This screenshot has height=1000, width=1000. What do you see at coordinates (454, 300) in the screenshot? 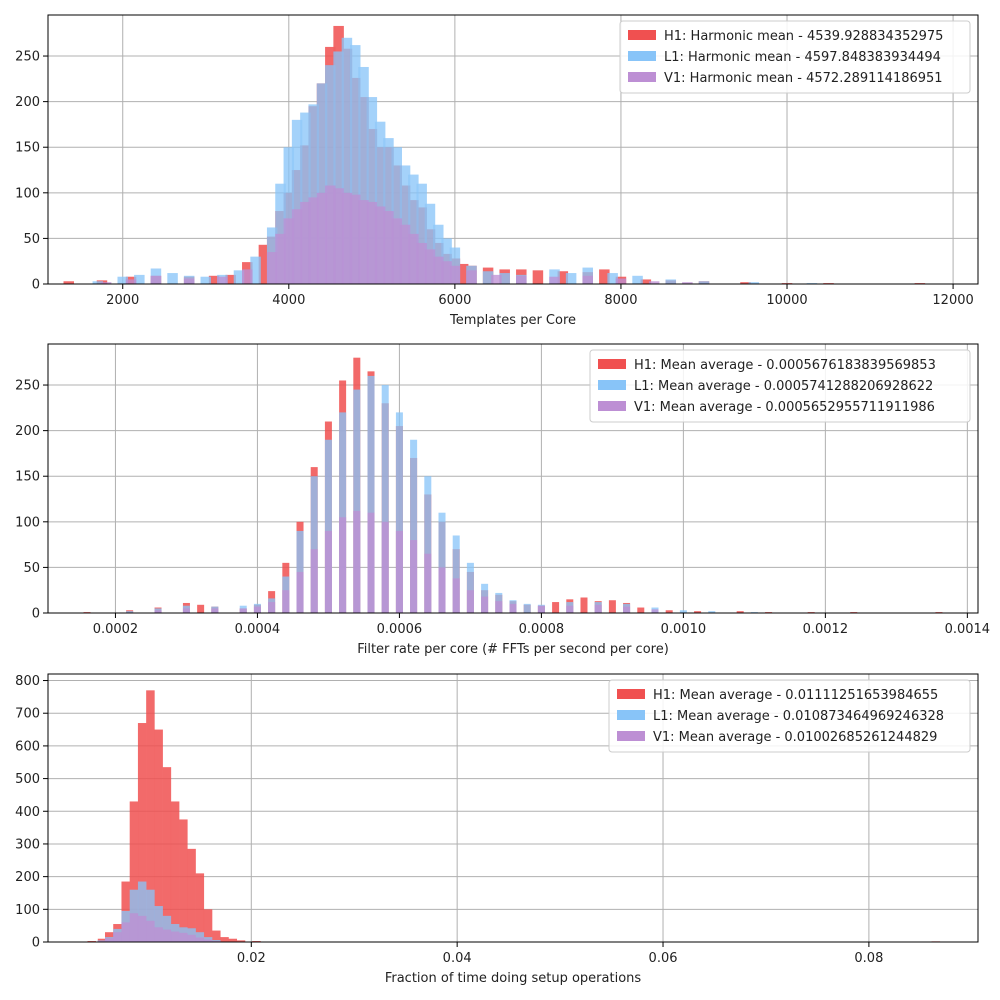
I see `x-tick-label: 6000` at bounding box center [454, 300].